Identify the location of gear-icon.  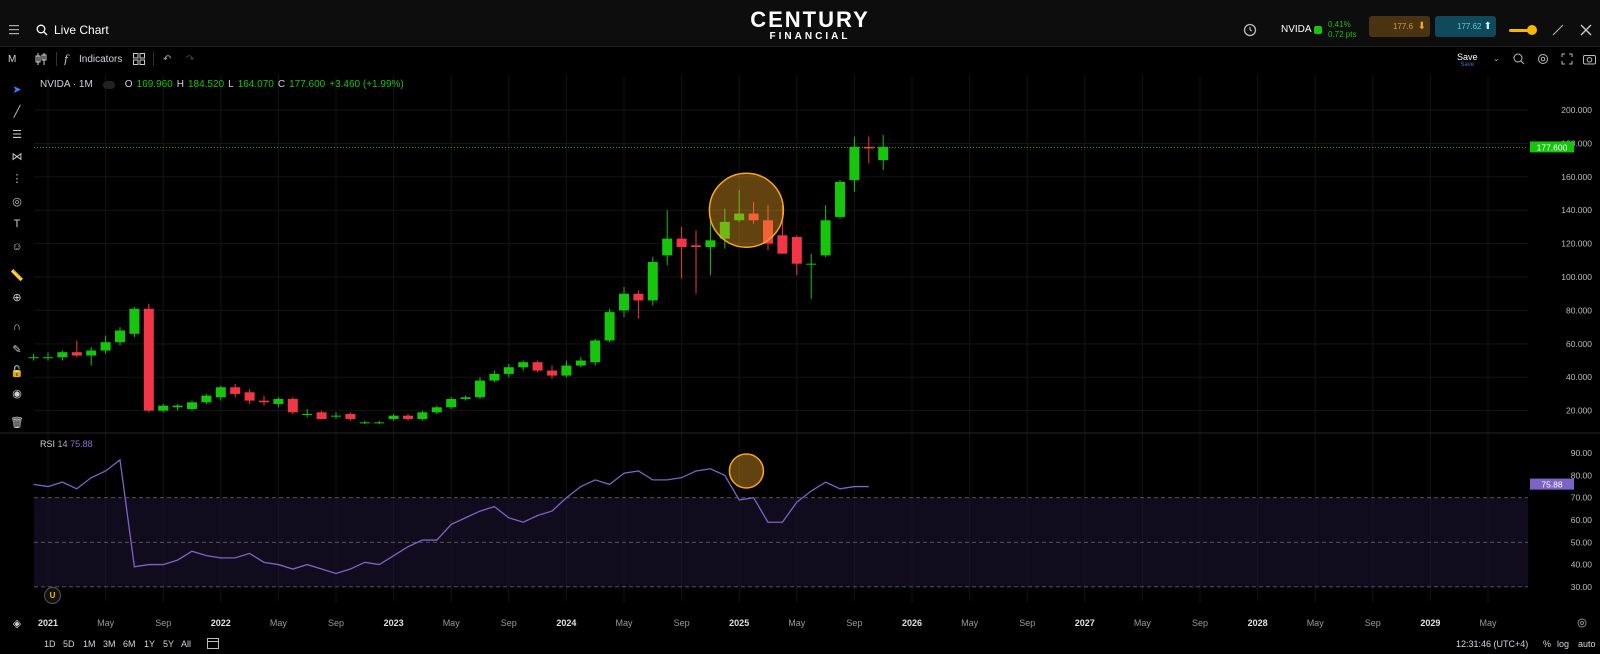
(1543, 59).